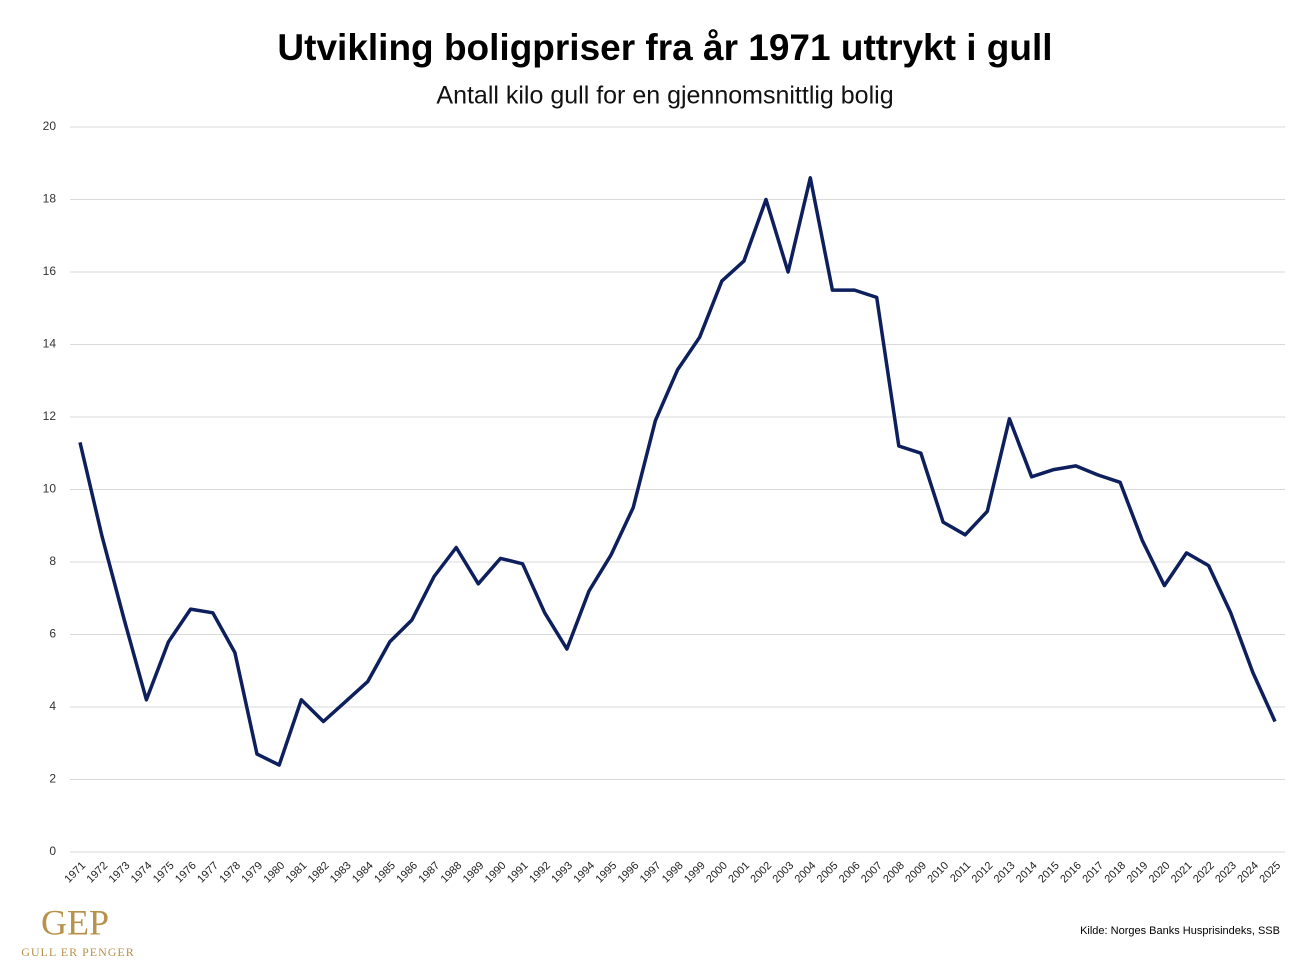 Image resolution: width=1300 pixels, height=970 pixels. What do you see at coordinates (52, 706) in the screenshot?
I see `y-tick-label: 4` at bounding box center [52, 706].